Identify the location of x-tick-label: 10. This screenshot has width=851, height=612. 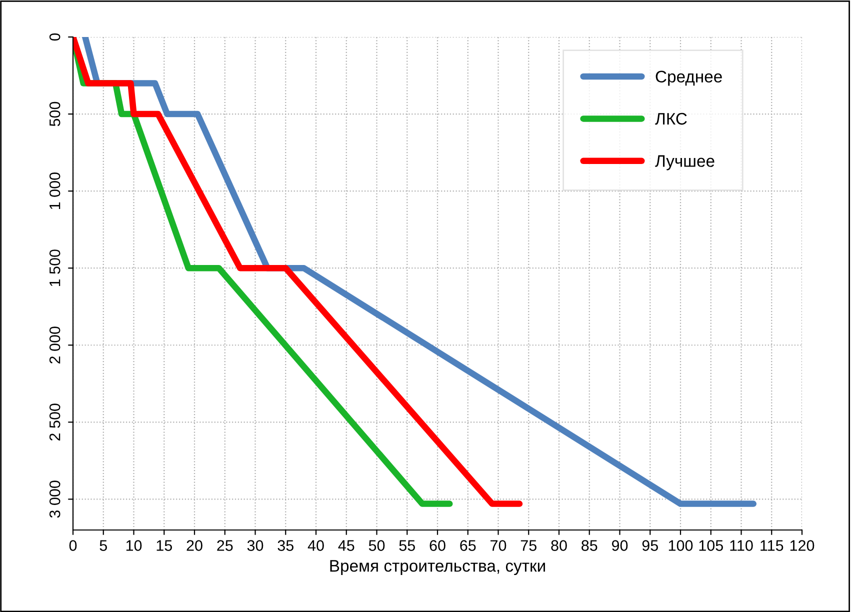
(134, 545).